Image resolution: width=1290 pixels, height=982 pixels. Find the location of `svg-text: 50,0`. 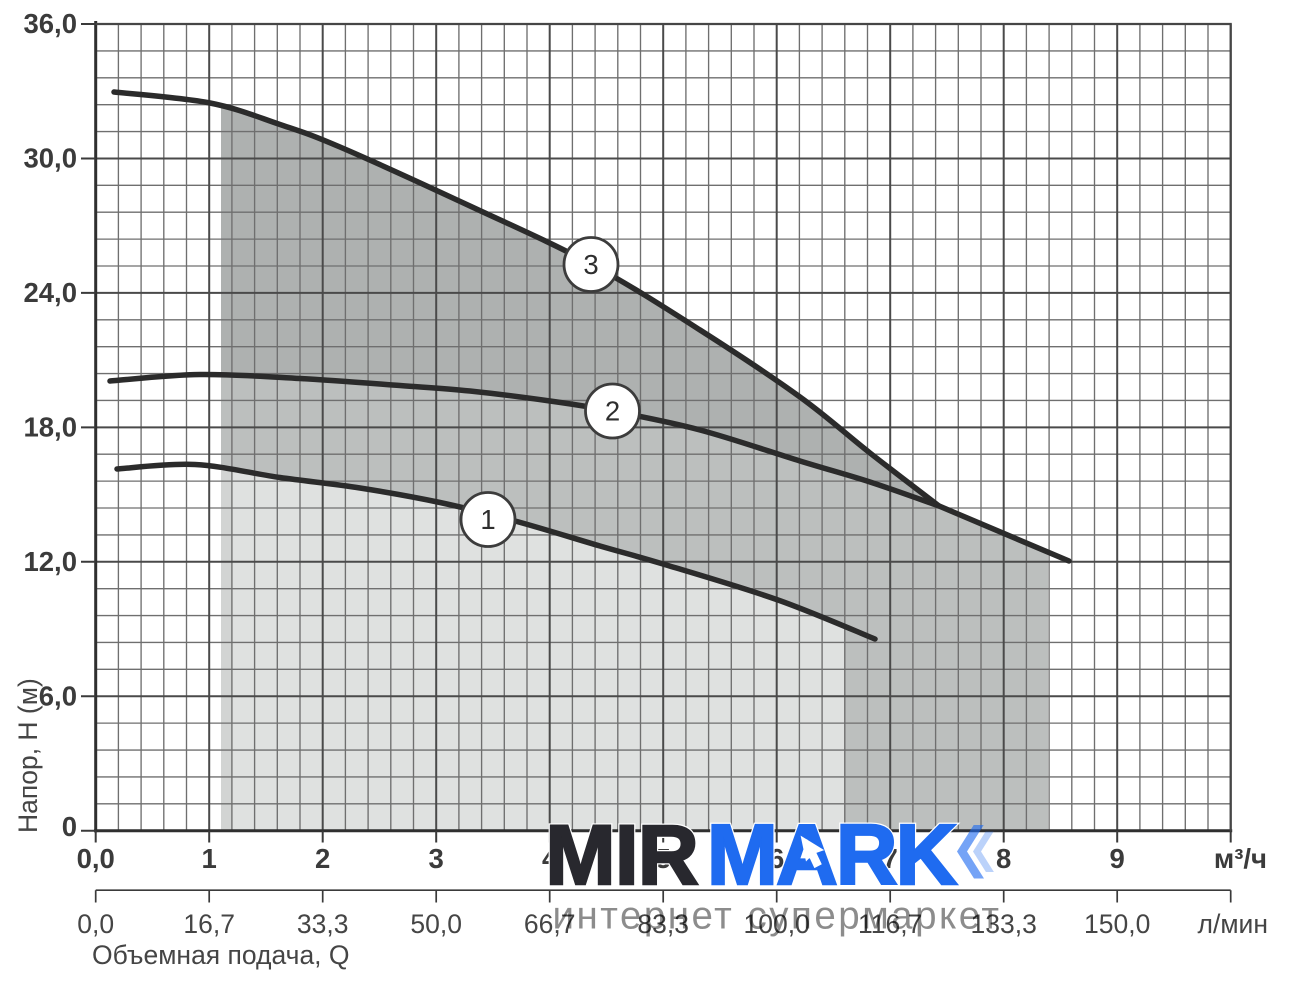

svg-text: 50,0 is located at coordinates (436, 924).